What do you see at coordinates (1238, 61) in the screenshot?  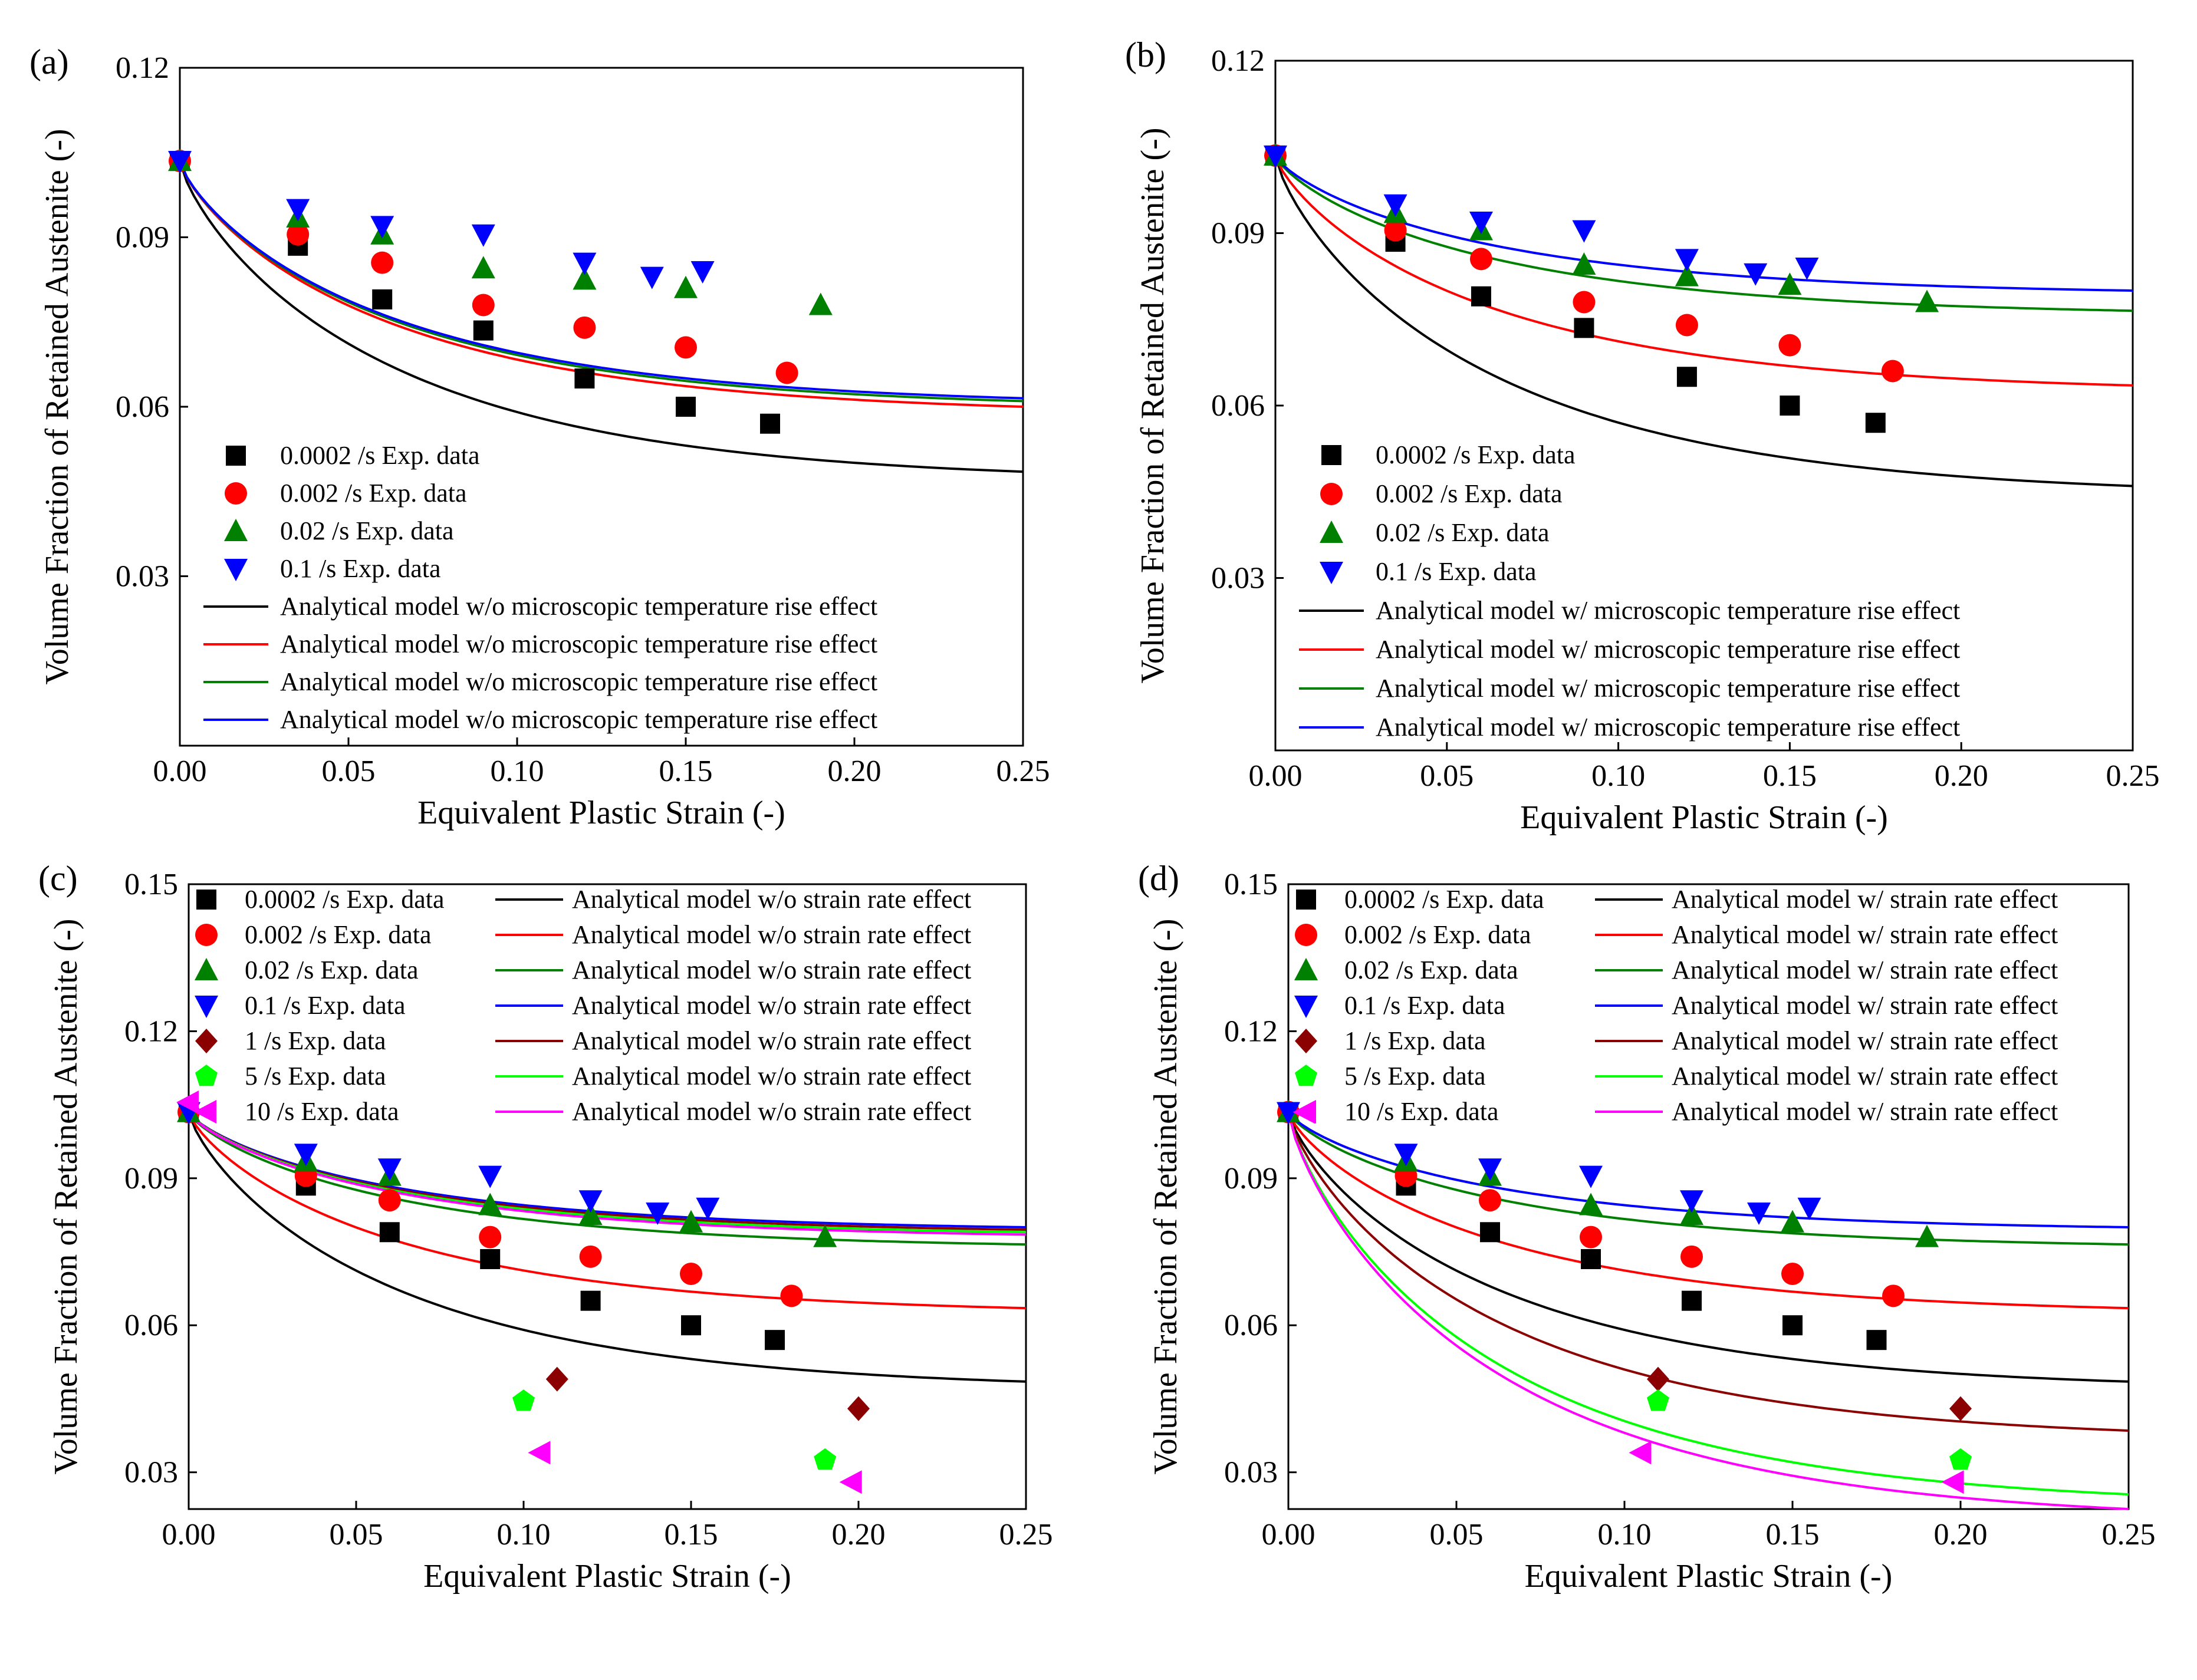 I see `y-tick-label: 0.12` at bounding box center [1238, 61].